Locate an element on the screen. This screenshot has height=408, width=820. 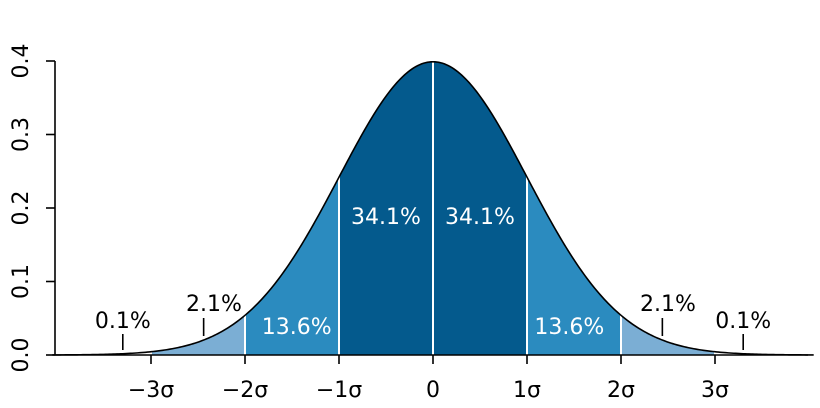
x-tick-label: 3σ is located at coordinates (715, 390).